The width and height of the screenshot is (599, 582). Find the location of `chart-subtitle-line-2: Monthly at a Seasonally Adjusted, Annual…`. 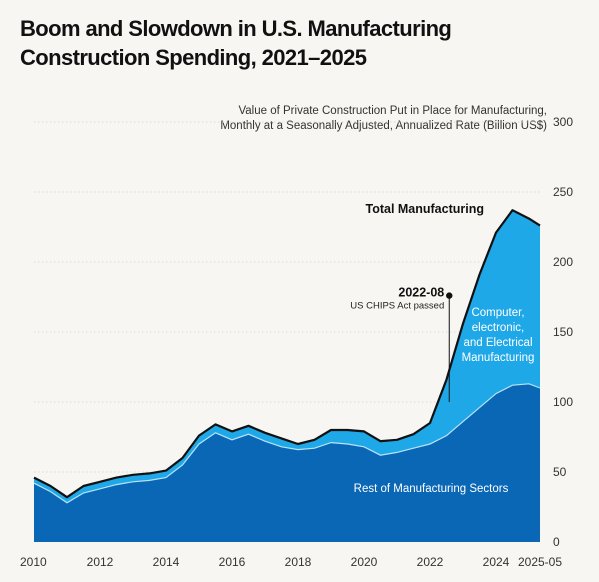

chart-subtitle-line-2: Monthly at a Seasonally Adjusted, Annual… is located at coordinates (383, 126).